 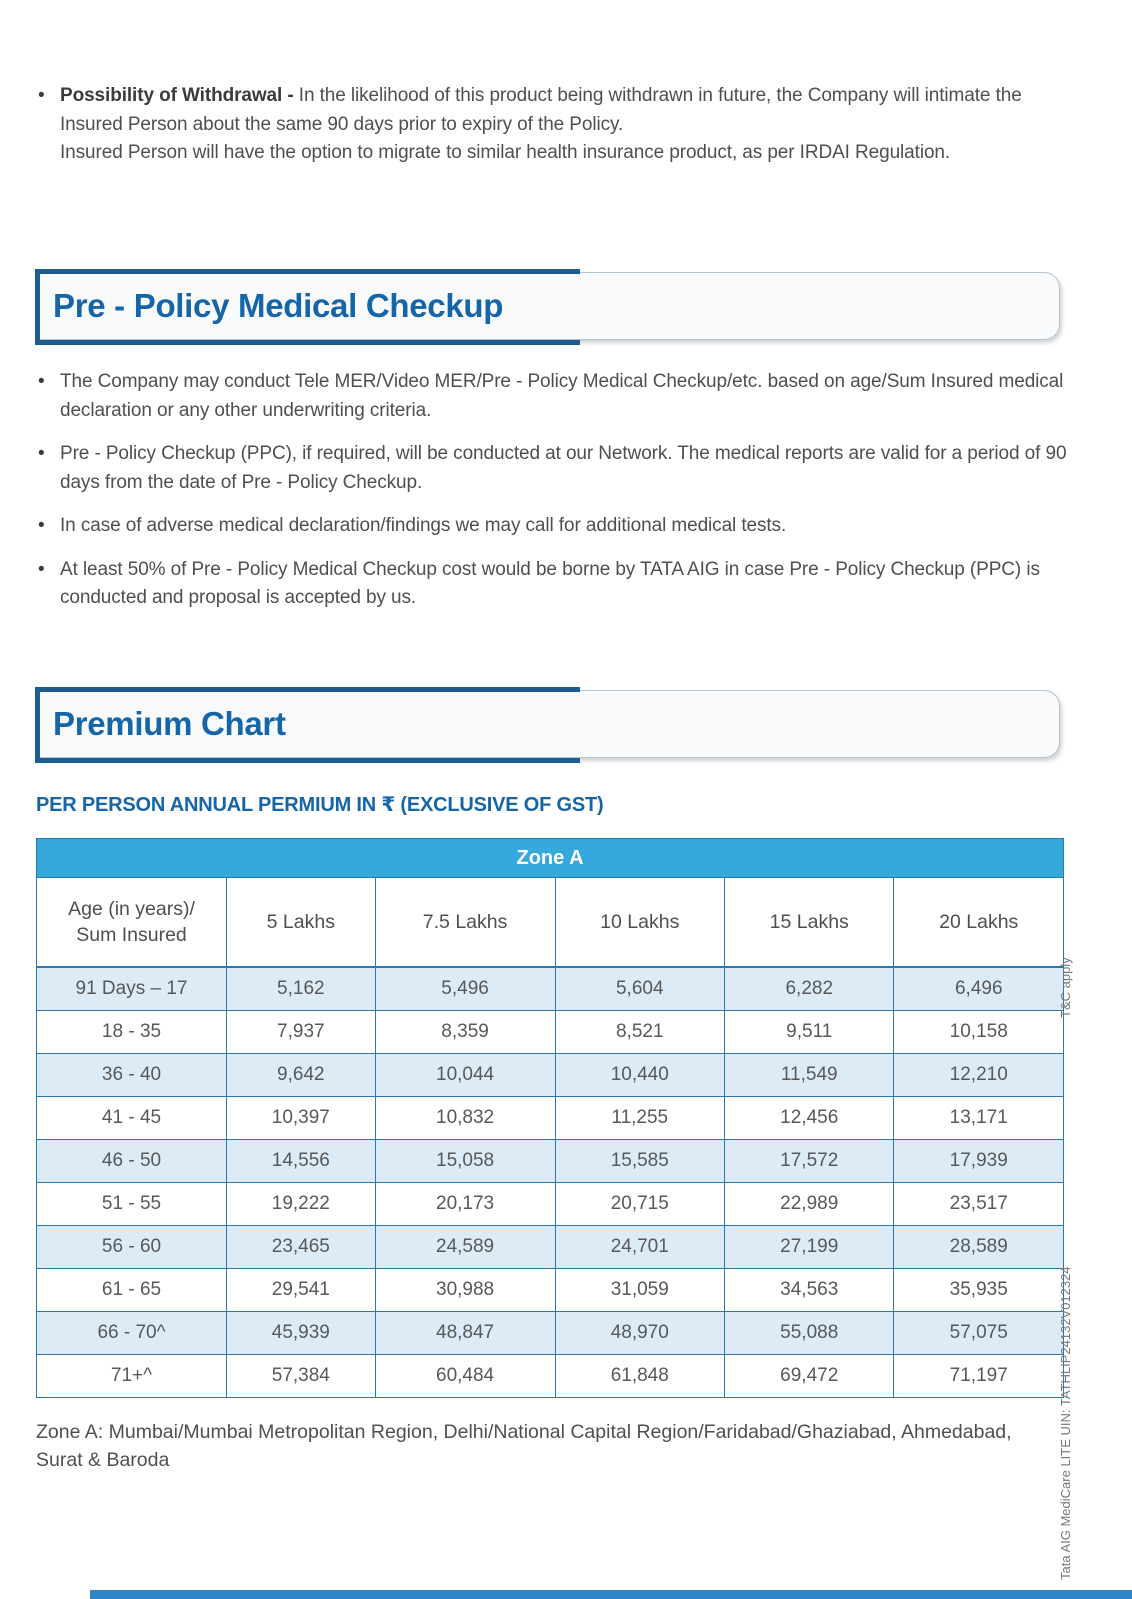 What do you see at coordinates (278, 305) in the screenshot?
I see `section-title: Pre - Policy Medical Checkup` at bounding box center [278, 305].